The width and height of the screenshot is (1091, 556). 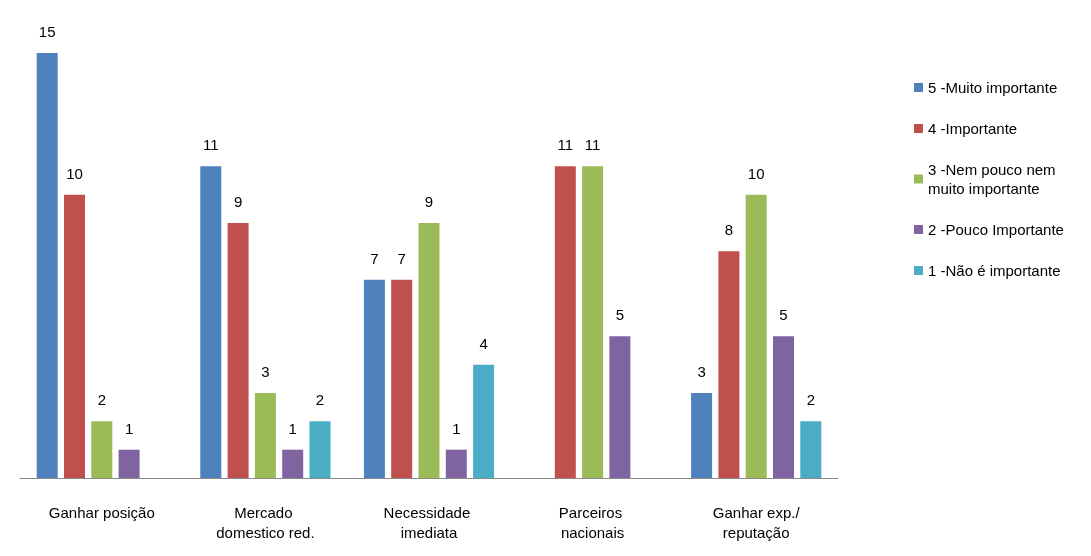 What do you see at coordinates (101, 512) in the screenshot?
I see `x-tick-label: Ganhar posição` at bounding box center [101, 512].